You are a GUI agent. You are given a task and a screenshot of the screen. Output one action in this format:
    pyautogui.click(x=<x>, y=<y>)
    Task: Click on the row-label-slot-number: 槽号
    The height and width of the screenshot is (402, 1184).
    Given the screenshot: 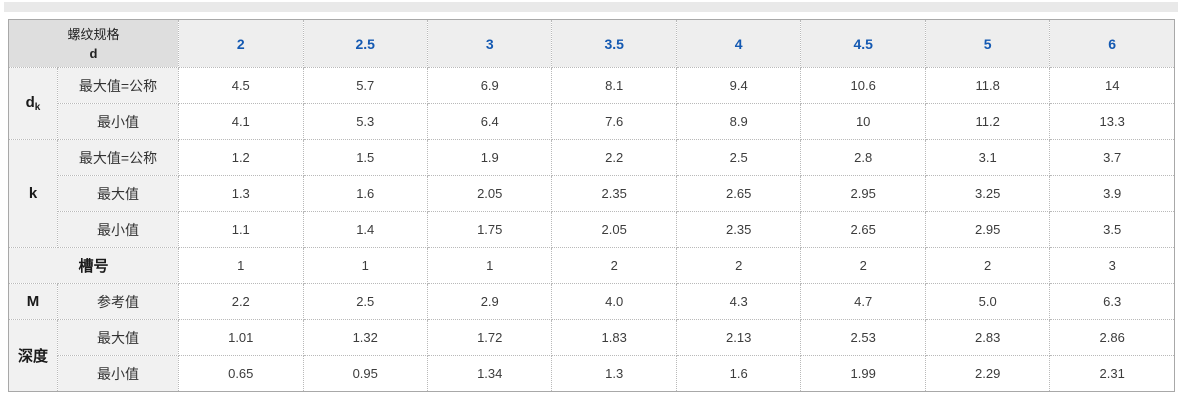 What is the action you would take?
    pyautogui.click(x=93, y=265)
    